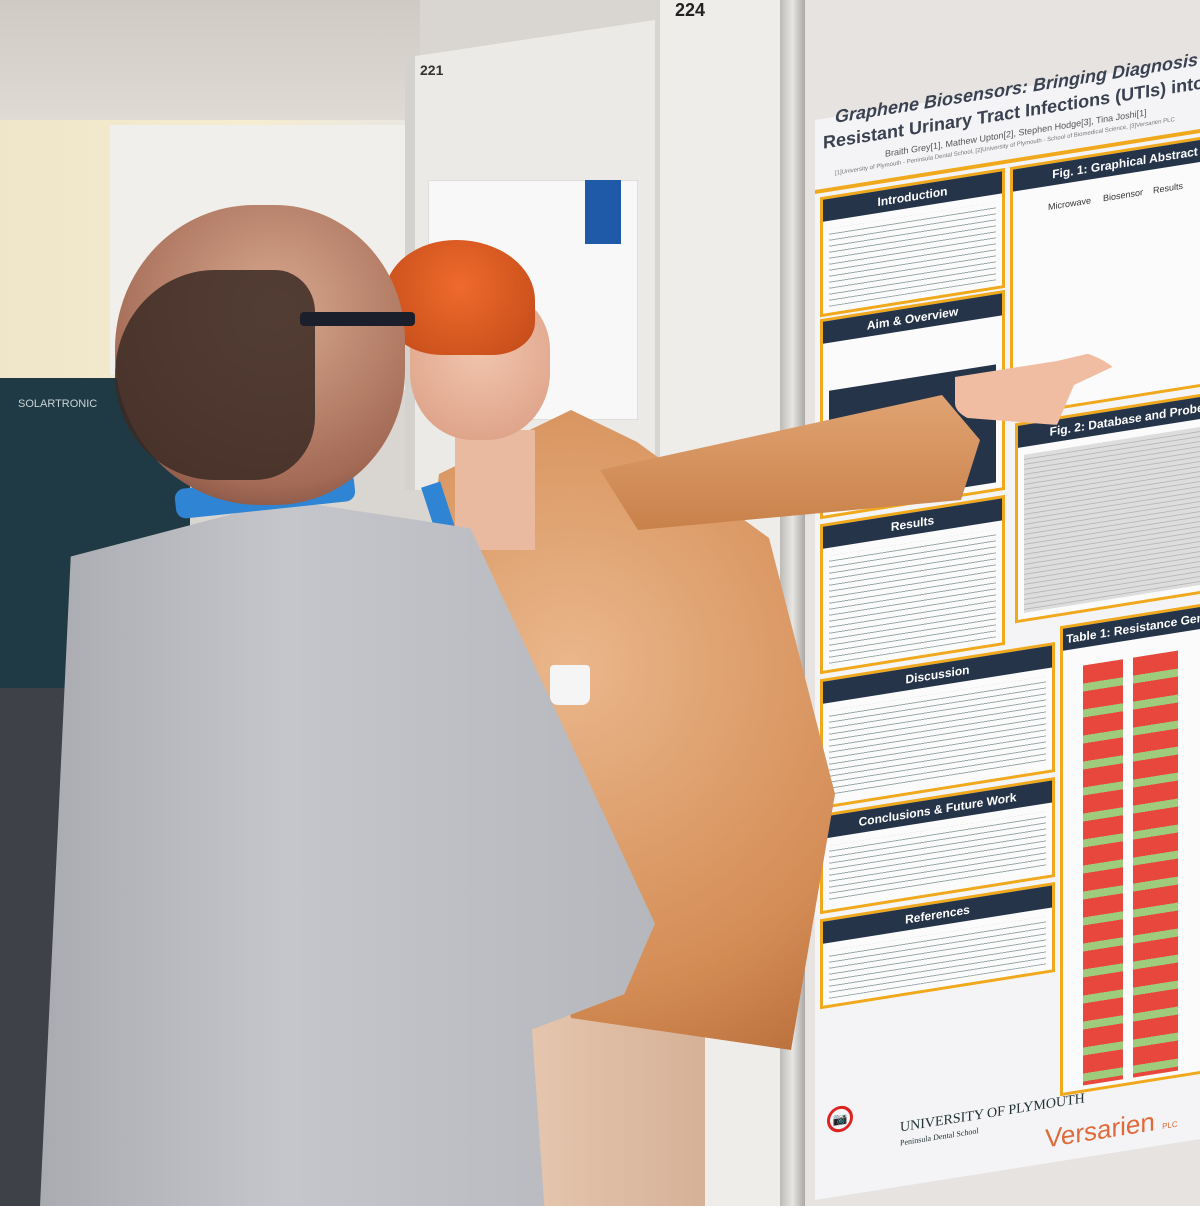  Describe the element at coordinates (1170, 1125) in the screenshot. I see `company-suffix: PLC` at that location.